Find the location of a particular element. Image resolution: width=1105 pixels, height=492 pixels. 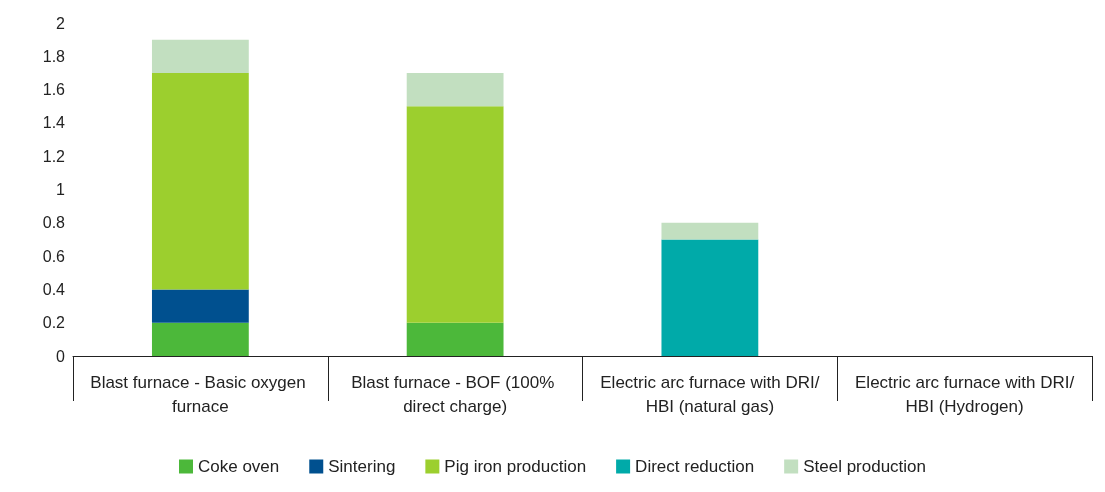

legend-label: Direct reduction is located at coordinates (695, 466).